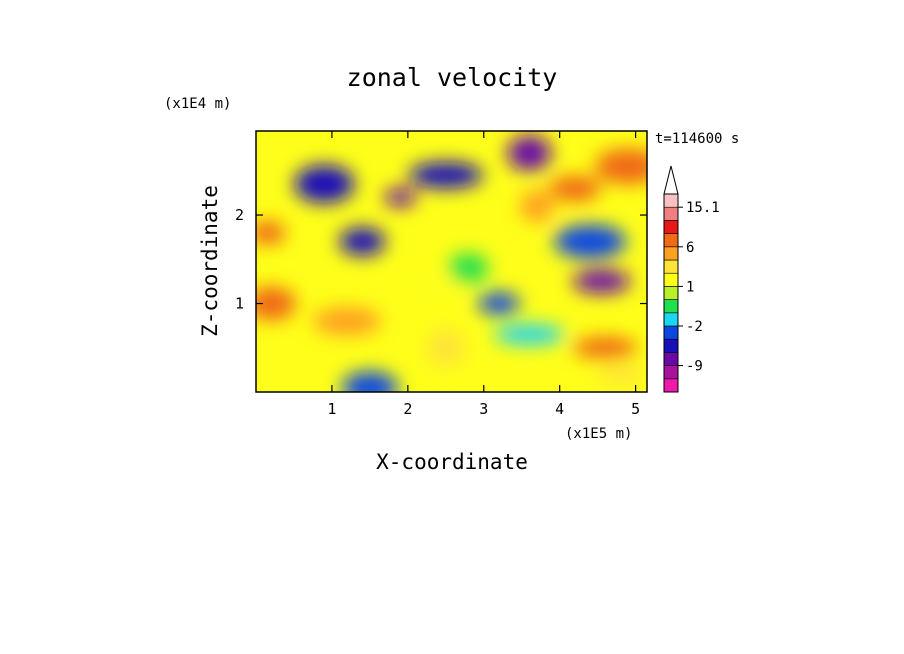 The width and height of the screenshot is (904, 654). What do you see at coordinates (197, 104) in the screenshot?
I see `y-unit-label: (x1E4 m)` at bounding box center [197, 104].